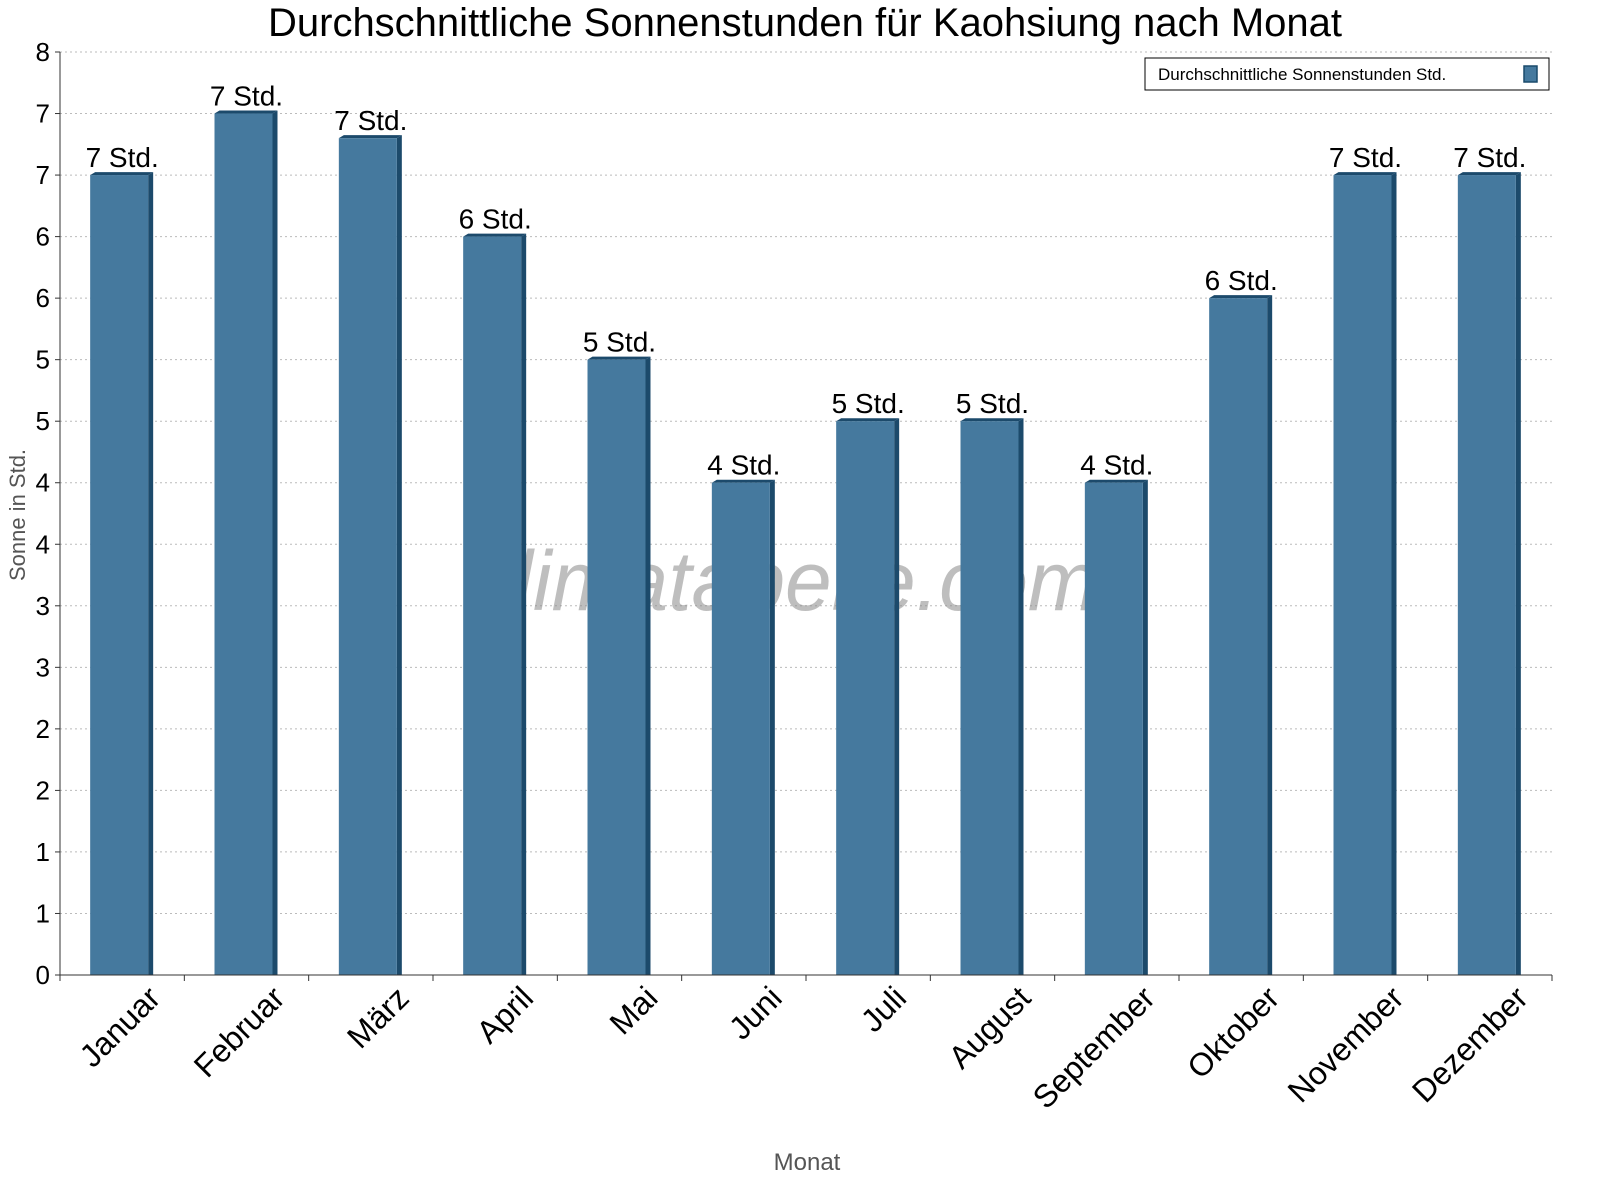  Describe the element at coordinates (43, 975) in the screenshot. I see `y-tick-label: 0` at that location.